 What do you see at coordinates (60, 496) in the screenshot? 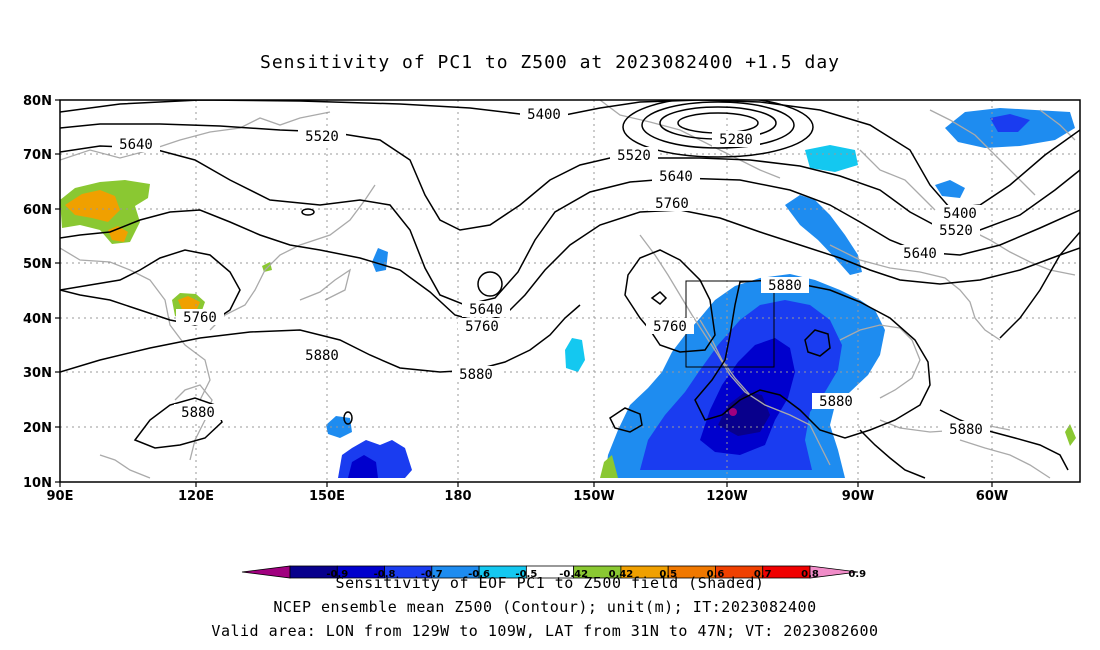
I see `lon-label: 90E` at bounding box center [60, 496].